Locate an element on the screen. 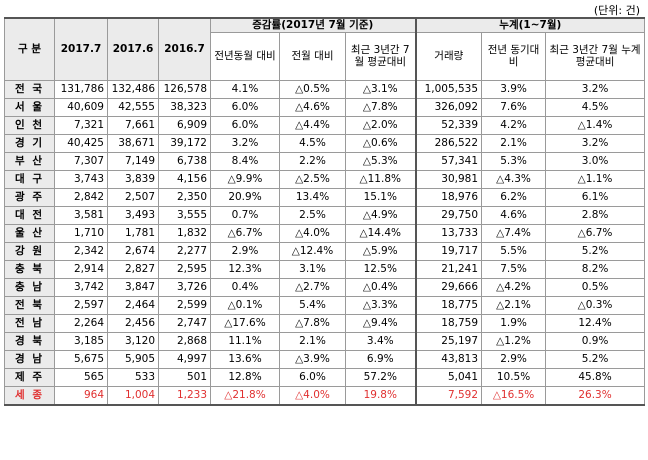  rate-mom: △3.9% is located at coordinates (312, 359).